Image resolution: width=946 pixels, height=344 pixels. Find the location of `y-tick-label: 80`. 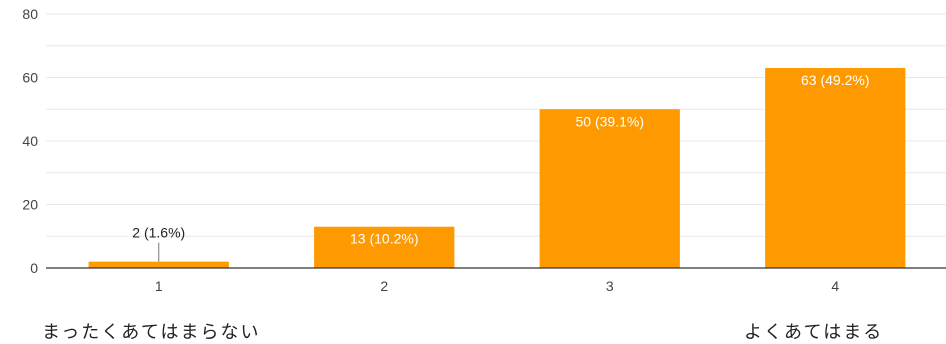

y-tick-label: 80 is located at coordinates (30, 14).